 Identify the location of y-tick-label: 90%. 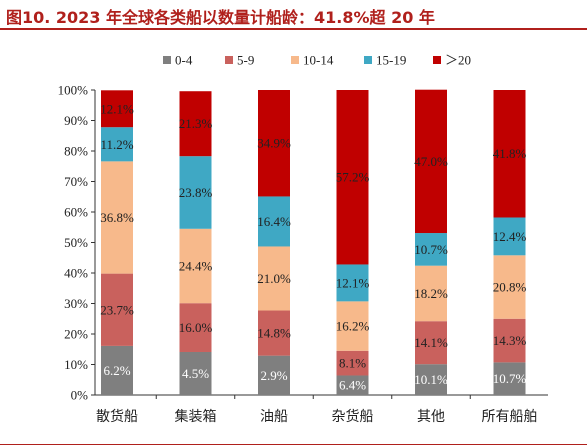
(76, 120).